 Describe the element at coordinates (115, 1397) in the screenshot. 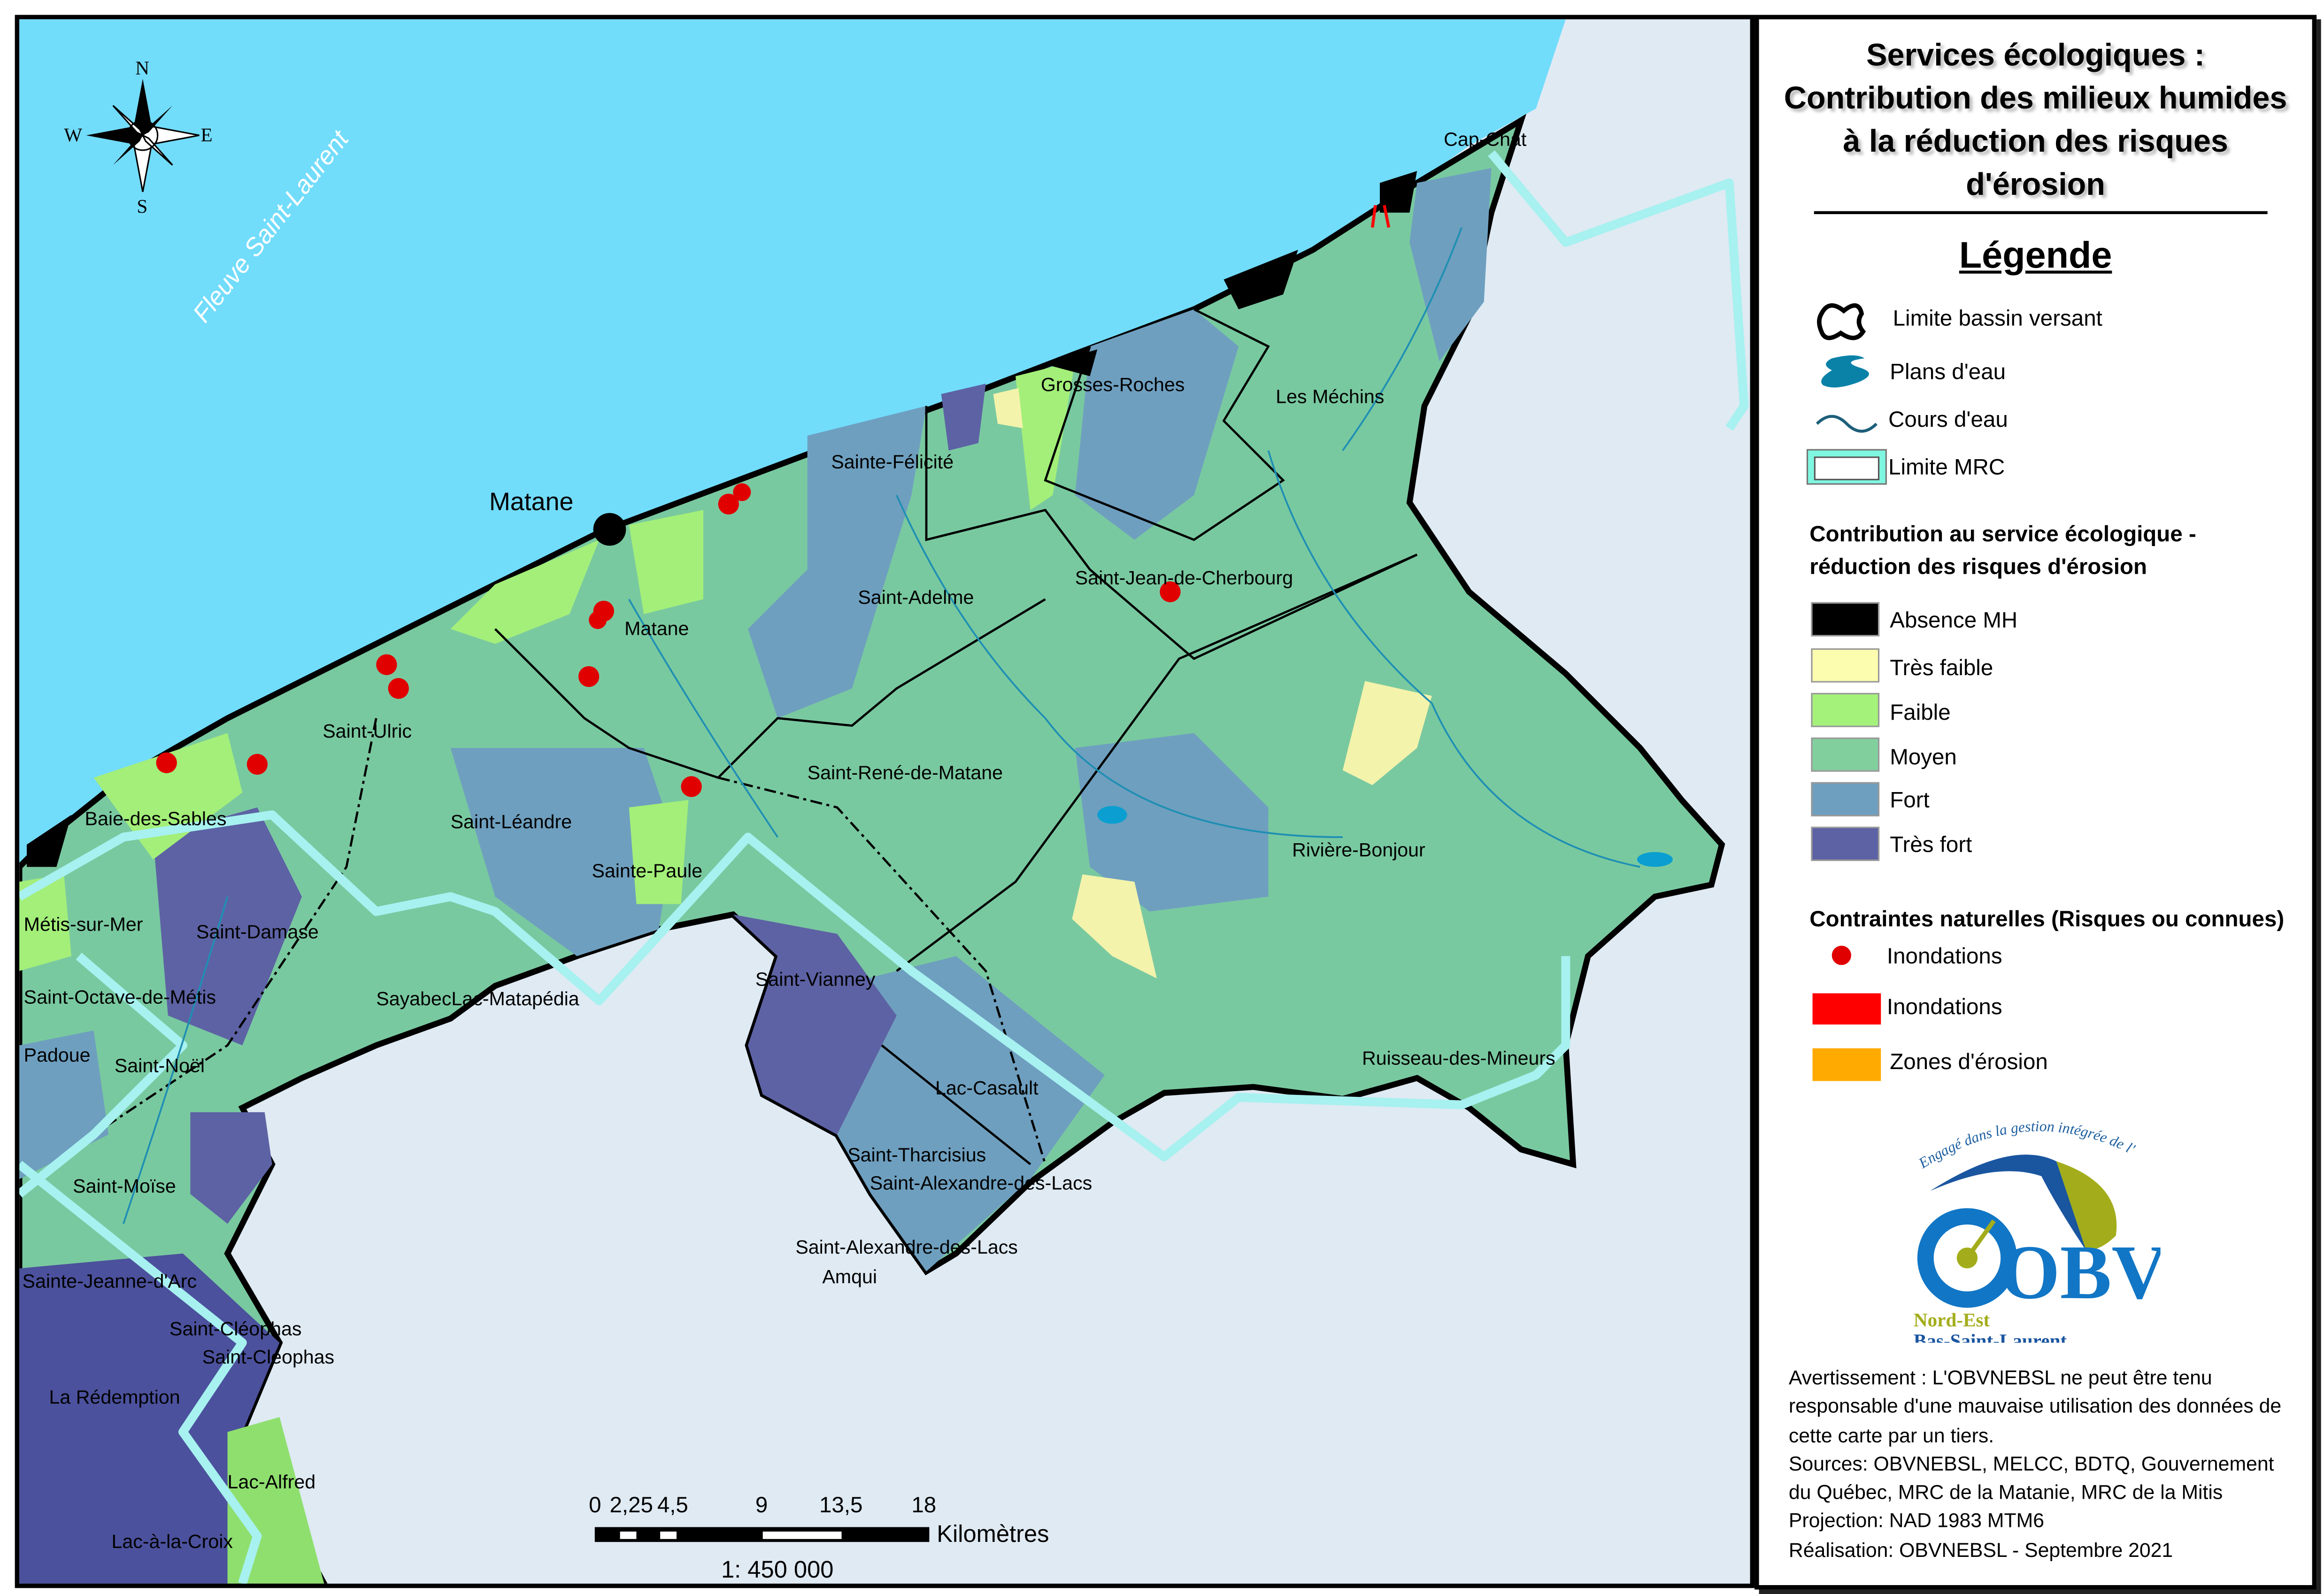

I see `map-label: La Rédemption` at that location.